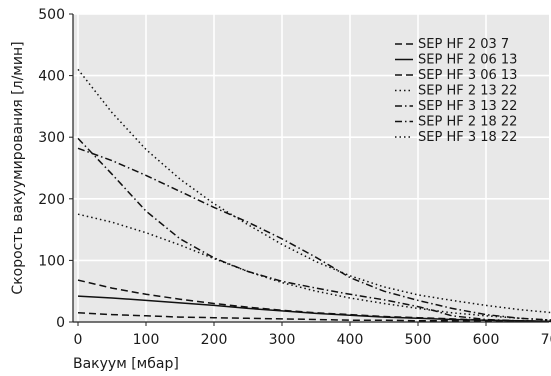 The image size is (551, 376). What do you see at coordinates (18, 167) in the screenshot?
I see `y-axis-label: Скорость вакуумирования [л/мин]` at bounding box center [18, 167].